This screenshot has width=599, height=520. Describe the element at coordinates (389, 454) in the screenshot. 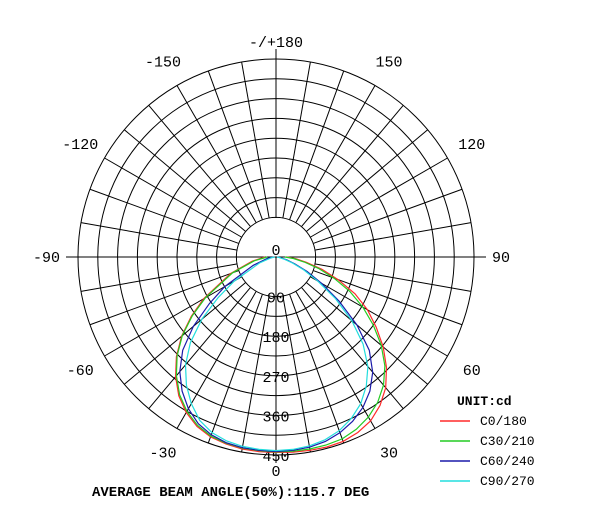

I see `angle-tick-label: 30` at that location.